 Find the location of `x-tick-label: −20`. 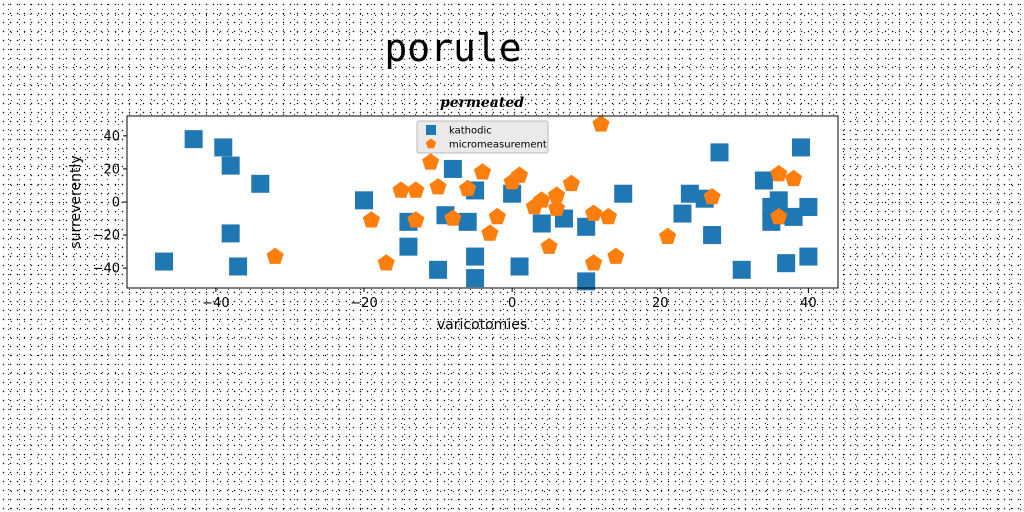

x-tick-label: −20 is located at coordinates (363, 303).